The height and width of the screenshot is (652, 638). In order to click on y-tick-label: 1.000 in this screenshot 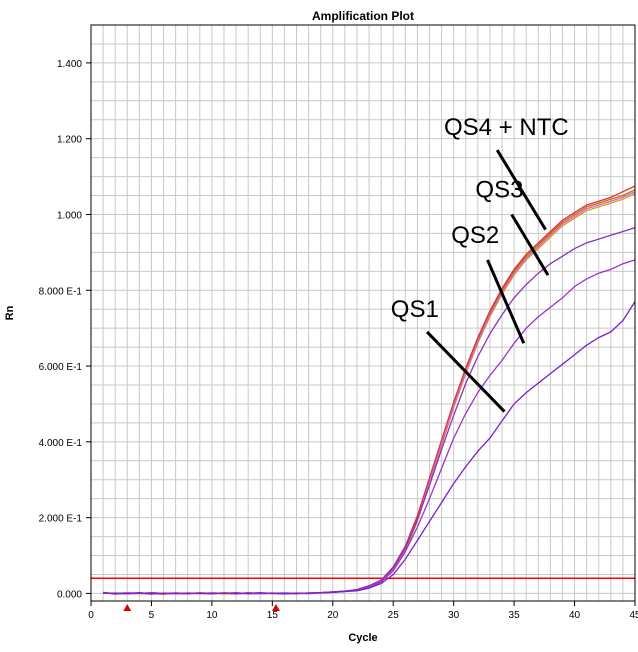, I will do `click(69, 215)`.